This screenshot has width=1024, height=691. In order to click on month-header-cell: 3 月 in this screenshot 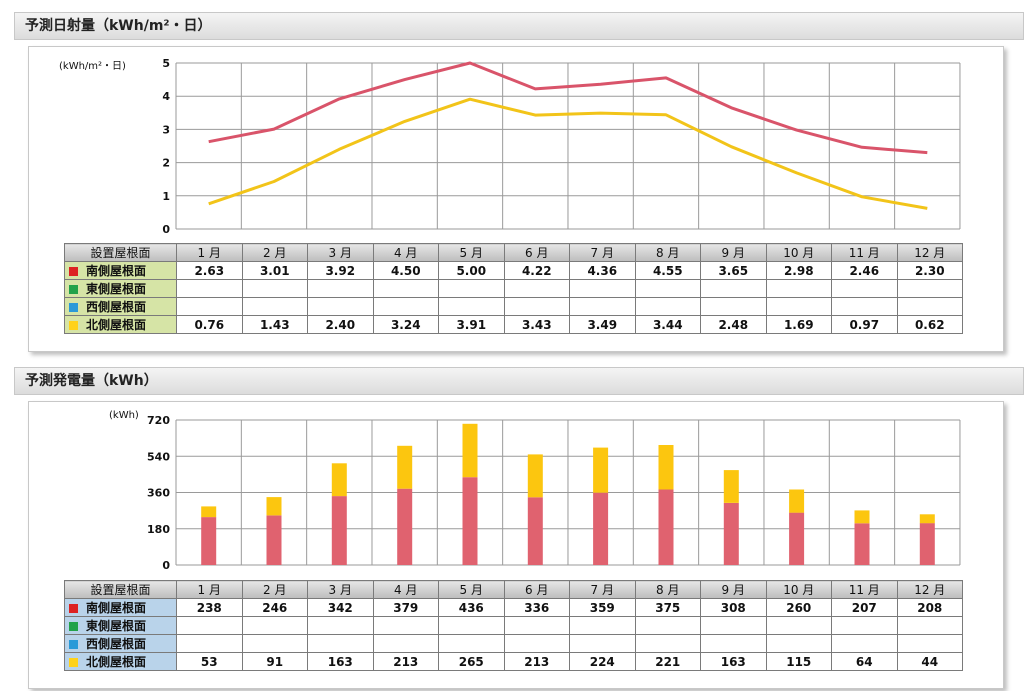, I will do `click(340, 252)`.